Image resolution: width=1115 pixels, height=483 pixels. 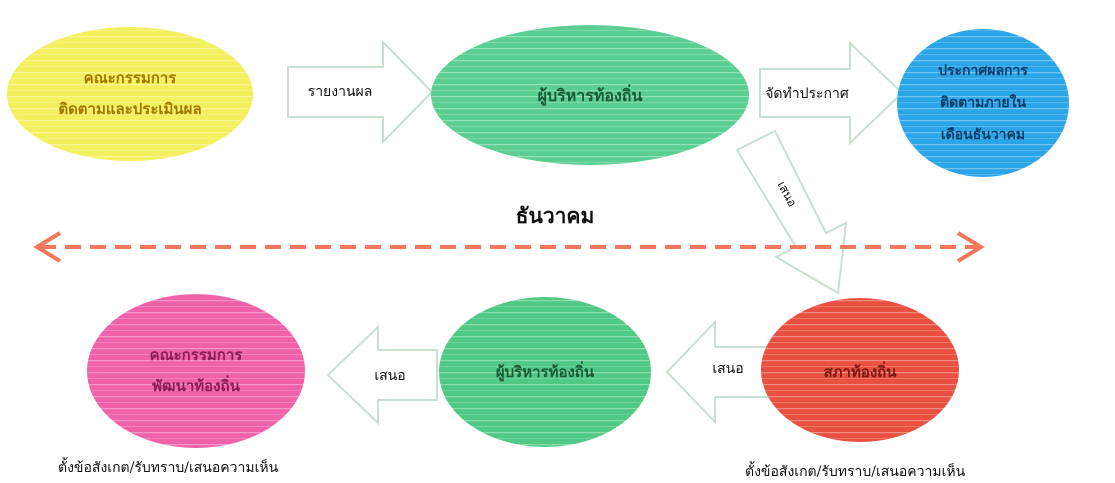 I want to click on node-council: สภาท้องถิ่น, so click(x=860, y=371).